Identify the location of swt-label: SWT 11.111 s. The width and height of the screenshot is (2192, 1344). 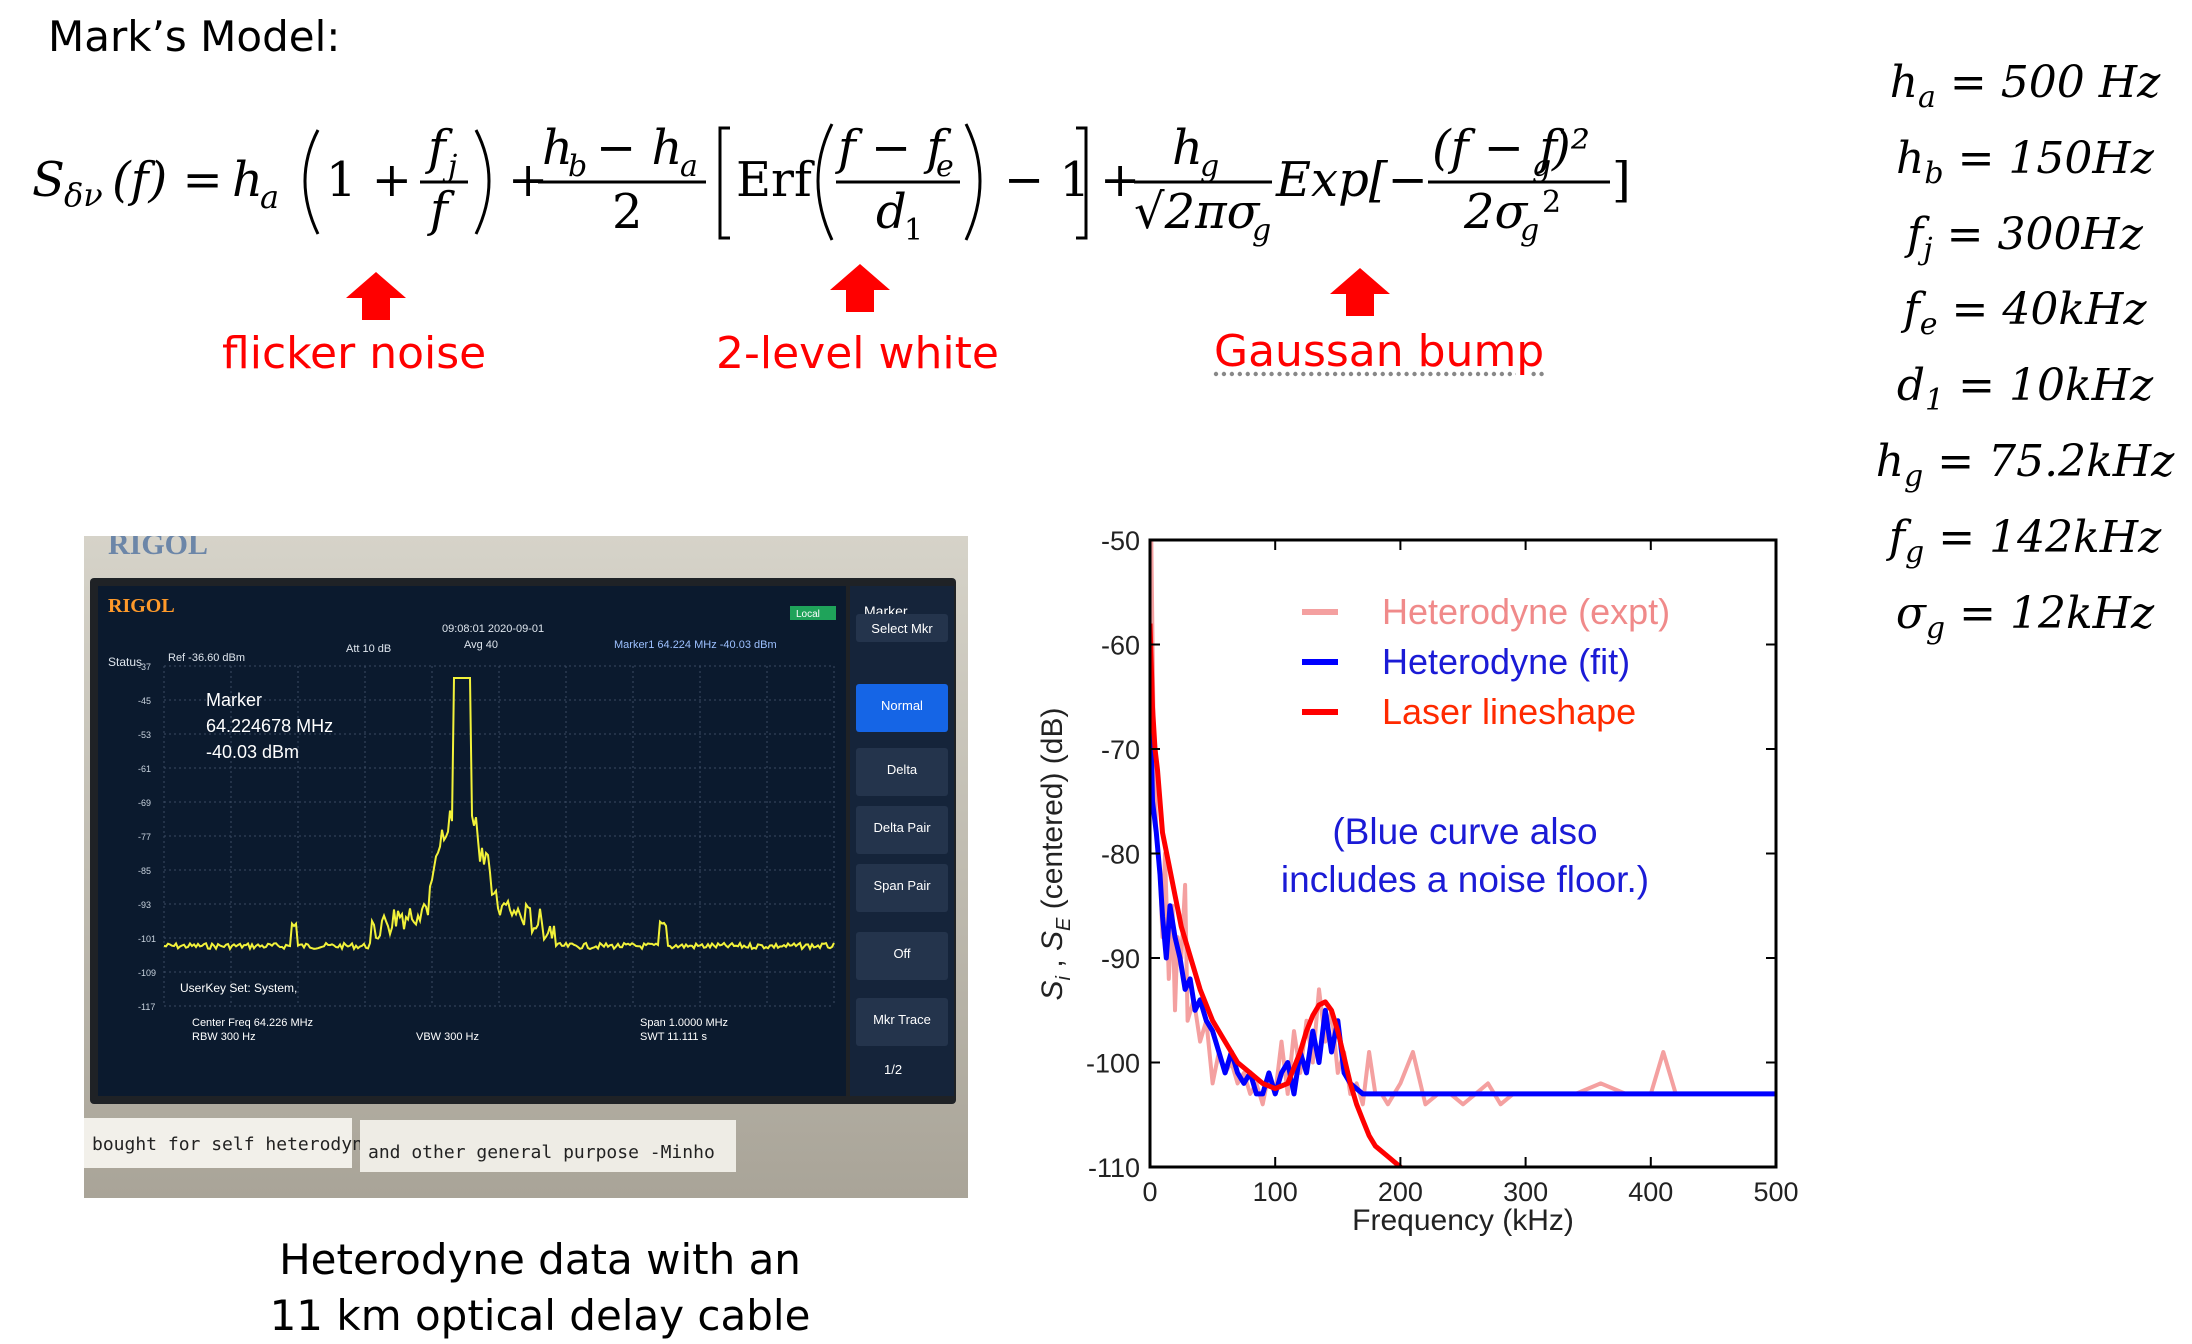
(674, 1037).